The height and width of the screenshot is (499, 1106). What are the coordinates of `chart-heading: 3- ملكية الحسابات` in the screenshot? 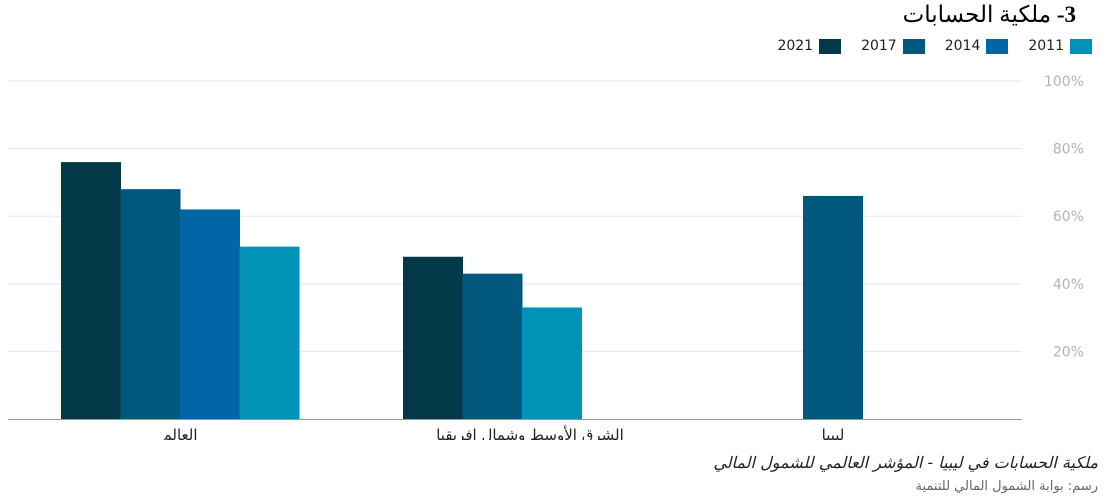 It's located at (989, 15).